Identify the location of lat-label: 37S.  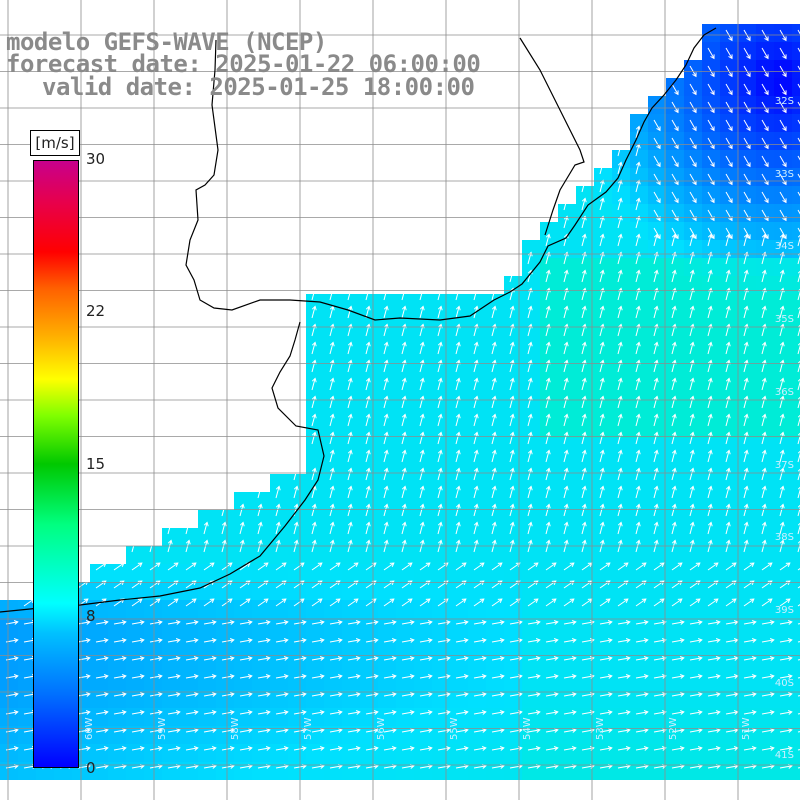
(784, 465).